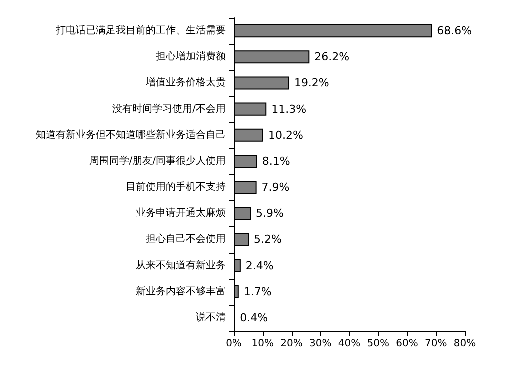 Image resolution: width=507 pixels, height=379 pixels. Describe the element at coordinates (286, 135) in the screenshot. I see `data-label: 10.2%` at that location.